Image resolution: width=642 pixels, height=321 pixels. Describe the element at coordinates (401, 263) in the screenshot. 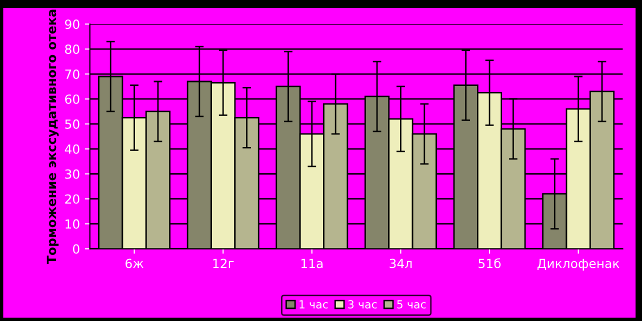

I see `x-tick-label: 34л` at that location.